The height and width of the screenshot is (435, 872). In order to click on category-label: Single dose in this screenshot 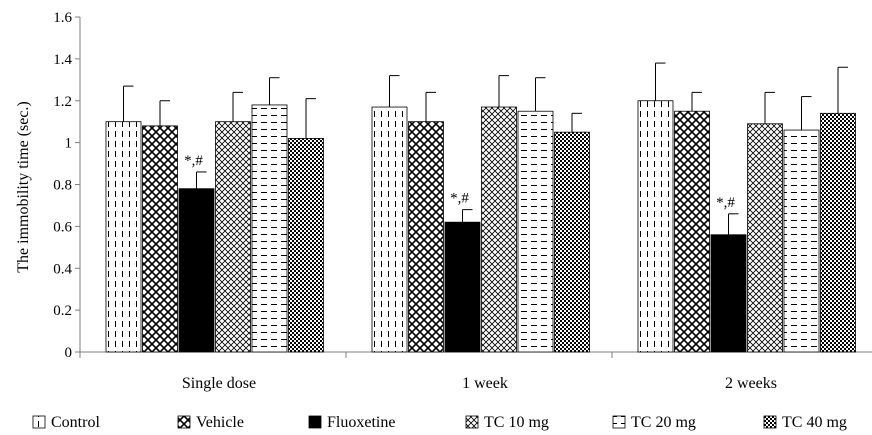, I will do `click(219, 383)`.